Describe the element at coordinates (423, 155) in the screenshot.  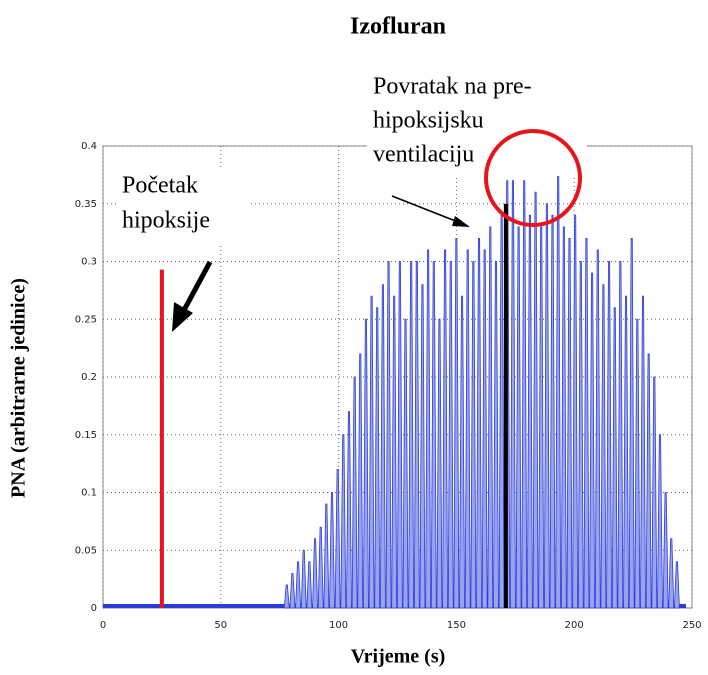
I see `annotation: ventilaciju` at that location.